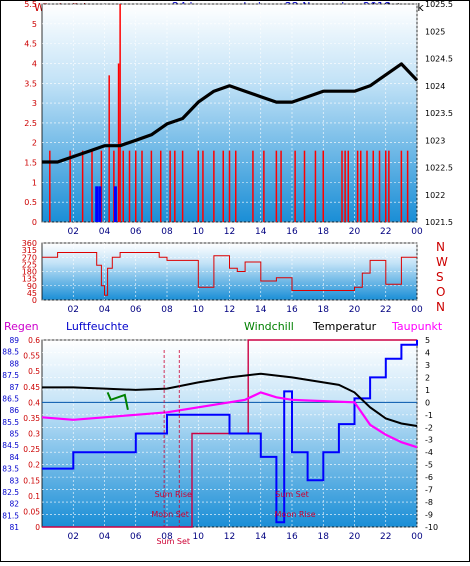 The height and width of the screenshot is (566, 470). What do you see at coordinates (10, 445) in the screenshot?
I see `humidity-tick-label: 84.5` at bounding box center [10, 445].